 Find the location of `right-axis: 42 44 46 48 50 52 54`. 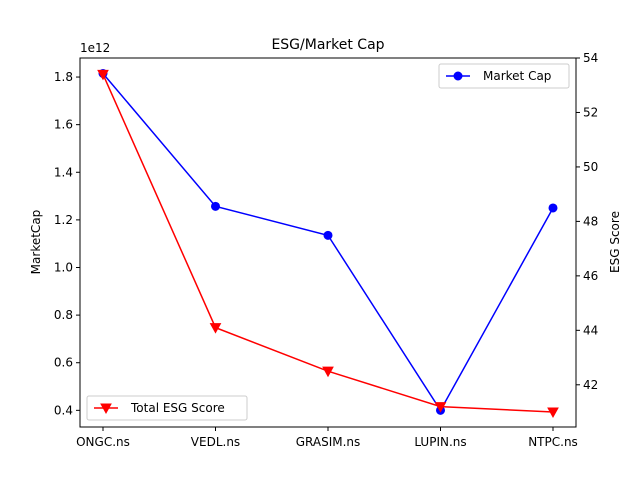

right-axis: 42 44 46 48 50 52 54 is located at coordinates (587, 221).